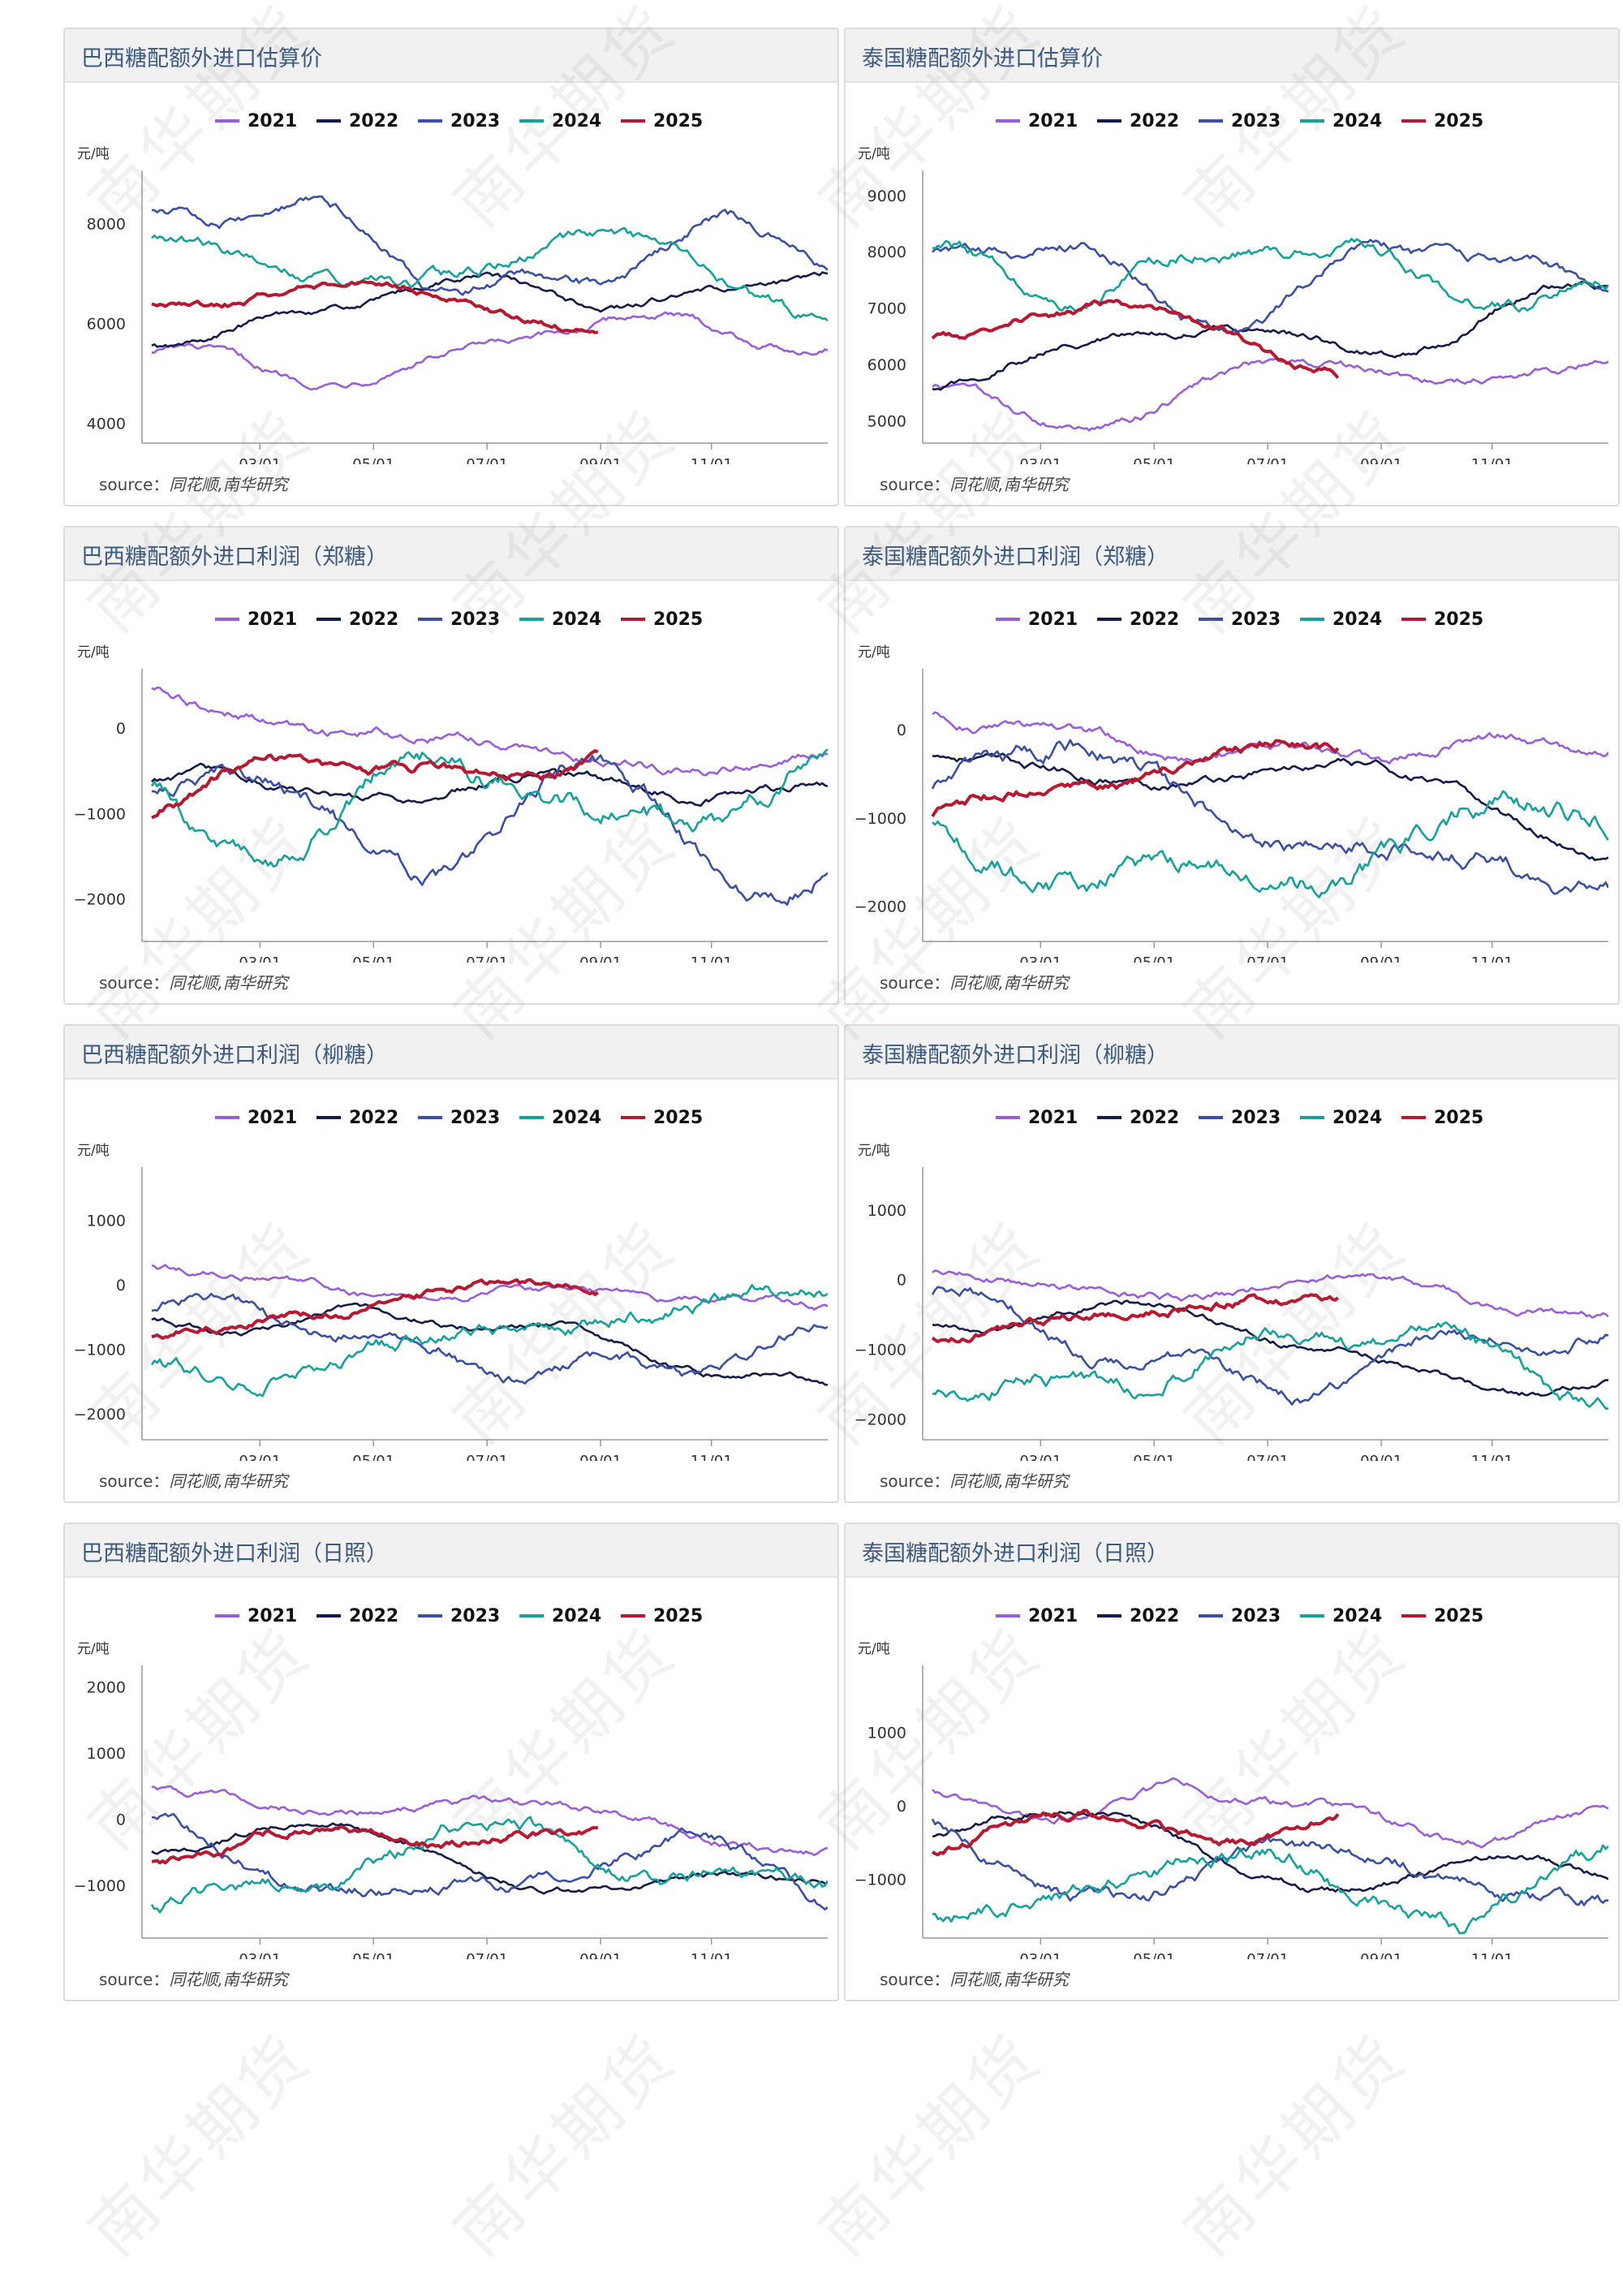  I want to click on chart-header: 巴西糖配额外进口估算价, so click(451, 56).